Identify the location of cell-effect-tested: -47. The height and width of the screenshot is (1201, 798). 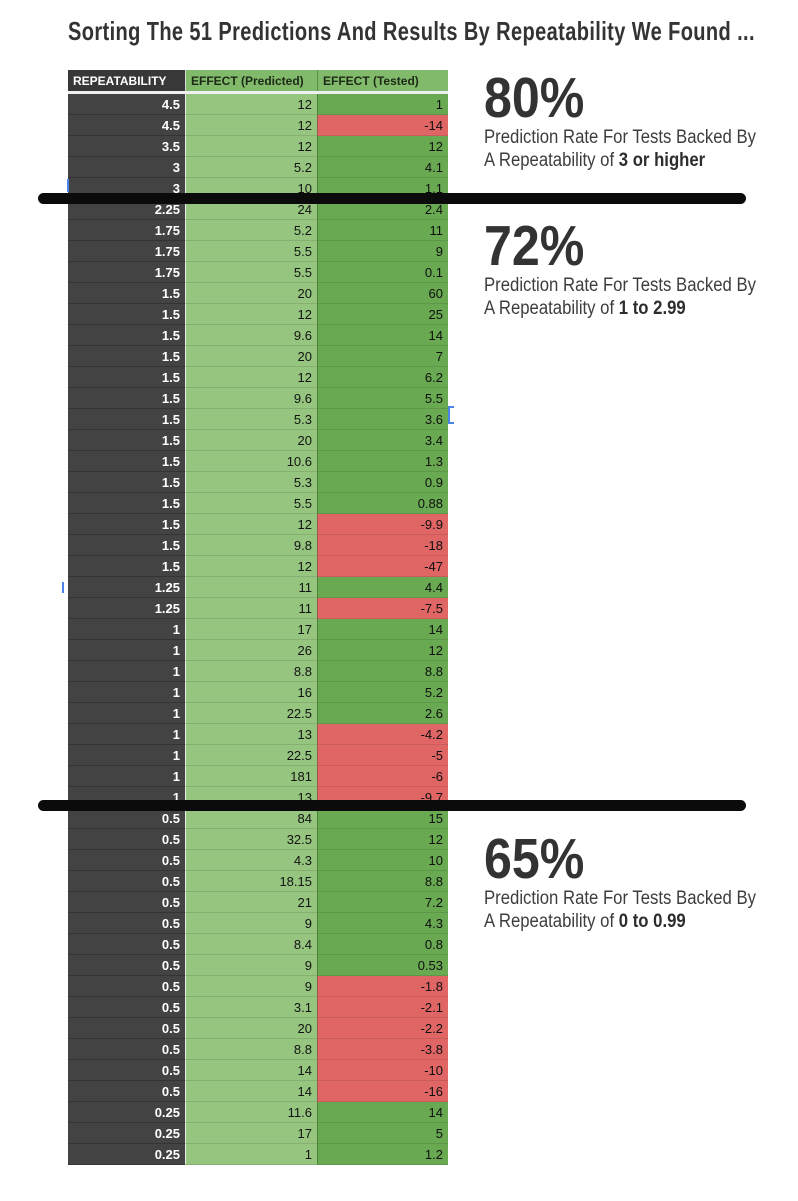
(382, 566).